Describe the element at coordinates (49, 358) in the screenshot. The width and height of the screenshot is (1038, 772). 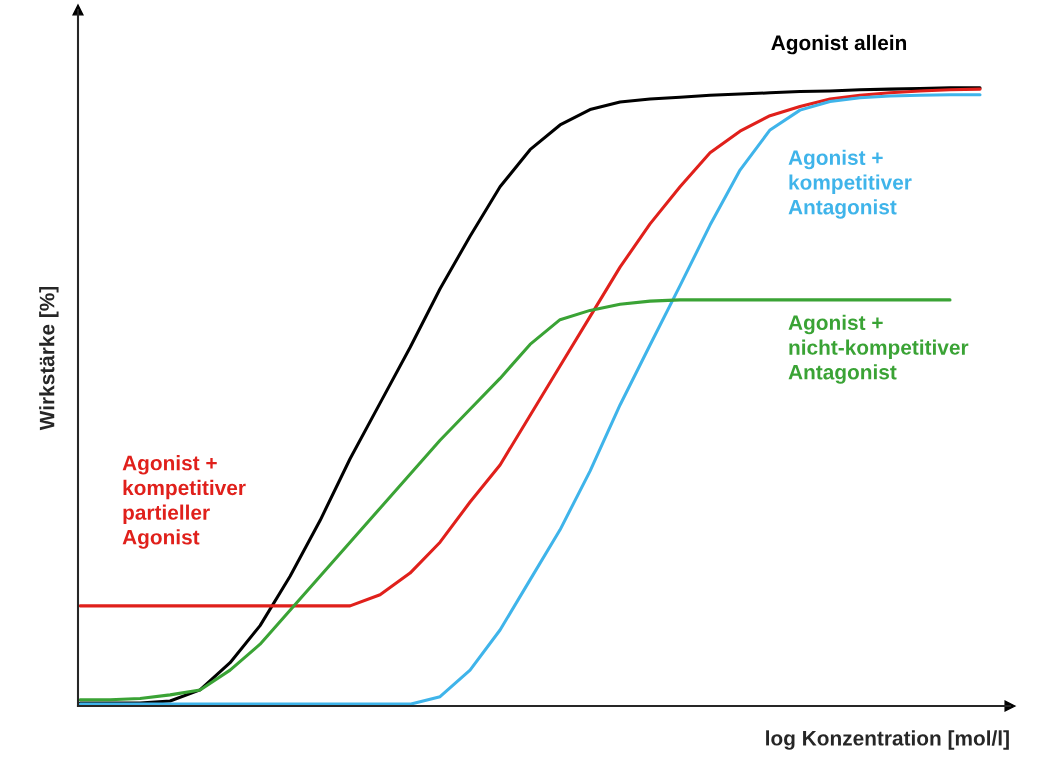
I see `y-axis-title: Wirkstärke [%]` at that location.